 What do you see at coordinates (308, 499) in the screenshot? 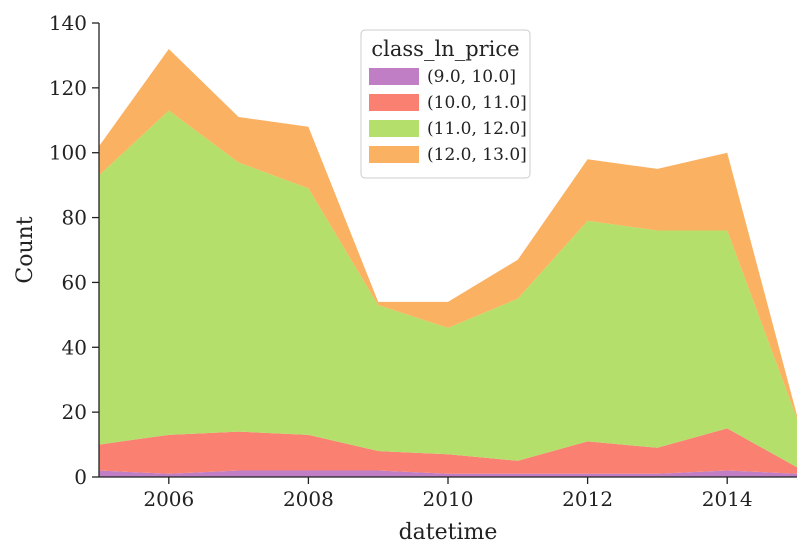
I see `x-tick-label: 2008` at bounding box center [308, 499].